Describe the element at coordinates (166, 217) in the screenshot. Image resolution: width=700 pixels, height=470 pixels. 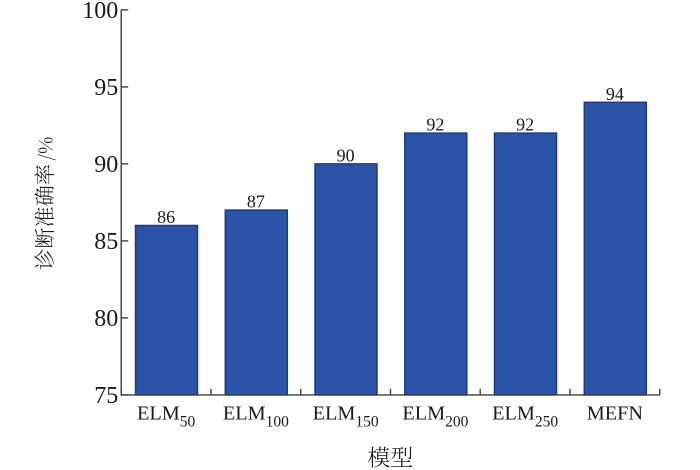
I see `svg-text: 86` at that location.